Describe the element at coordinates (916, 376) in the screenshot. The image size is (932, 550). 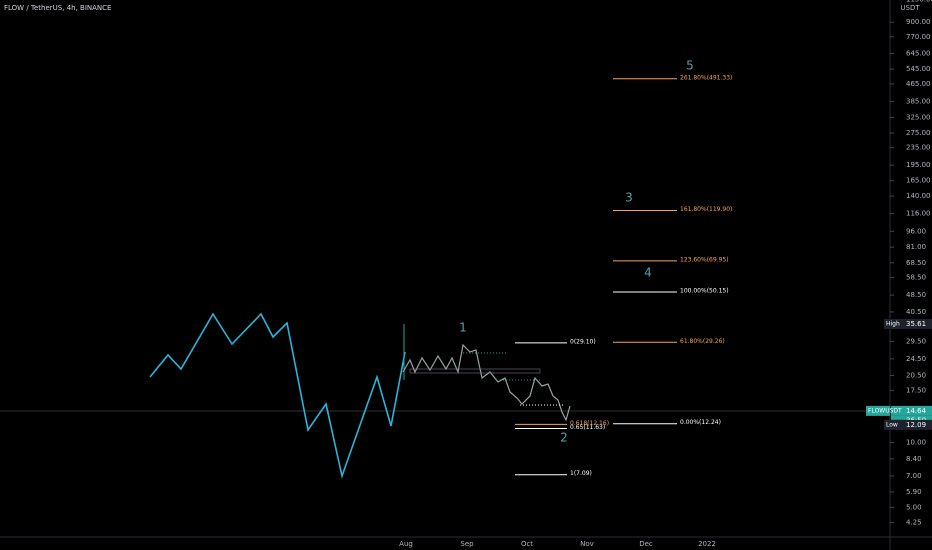
I see `price-label: 20.50` at that location.